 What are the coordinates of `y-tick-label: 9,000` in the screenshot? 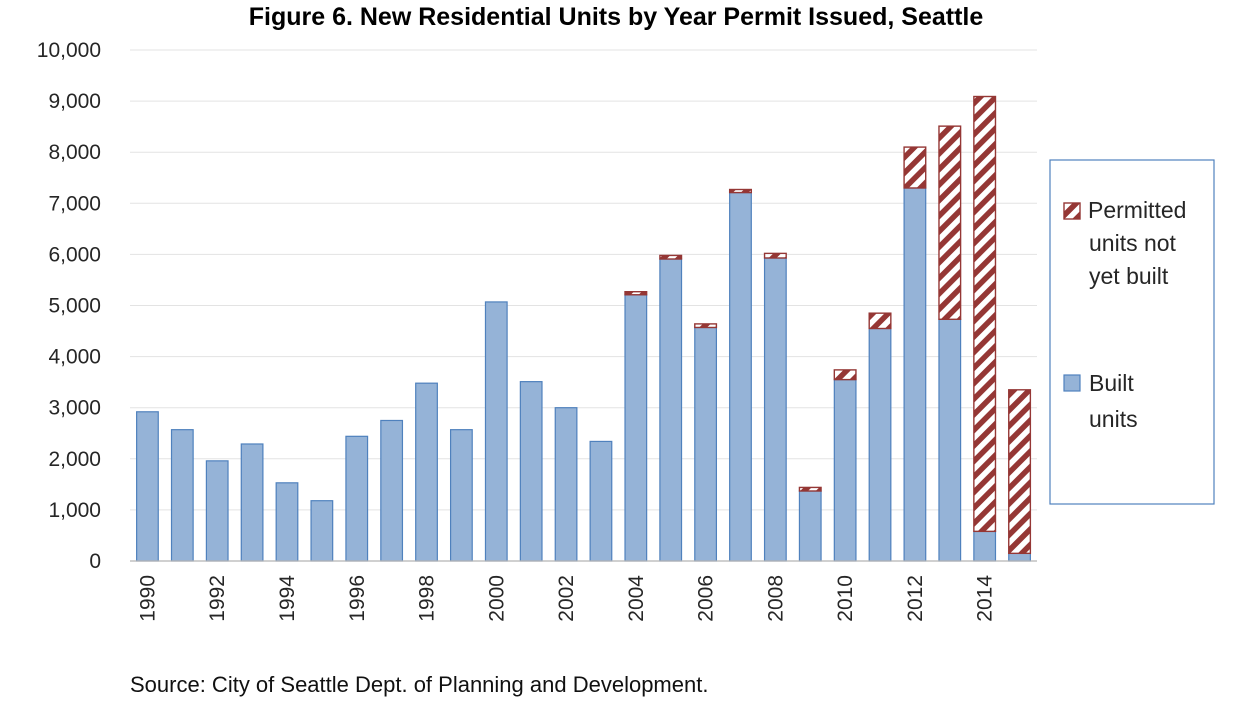 It's located at (74, 101).